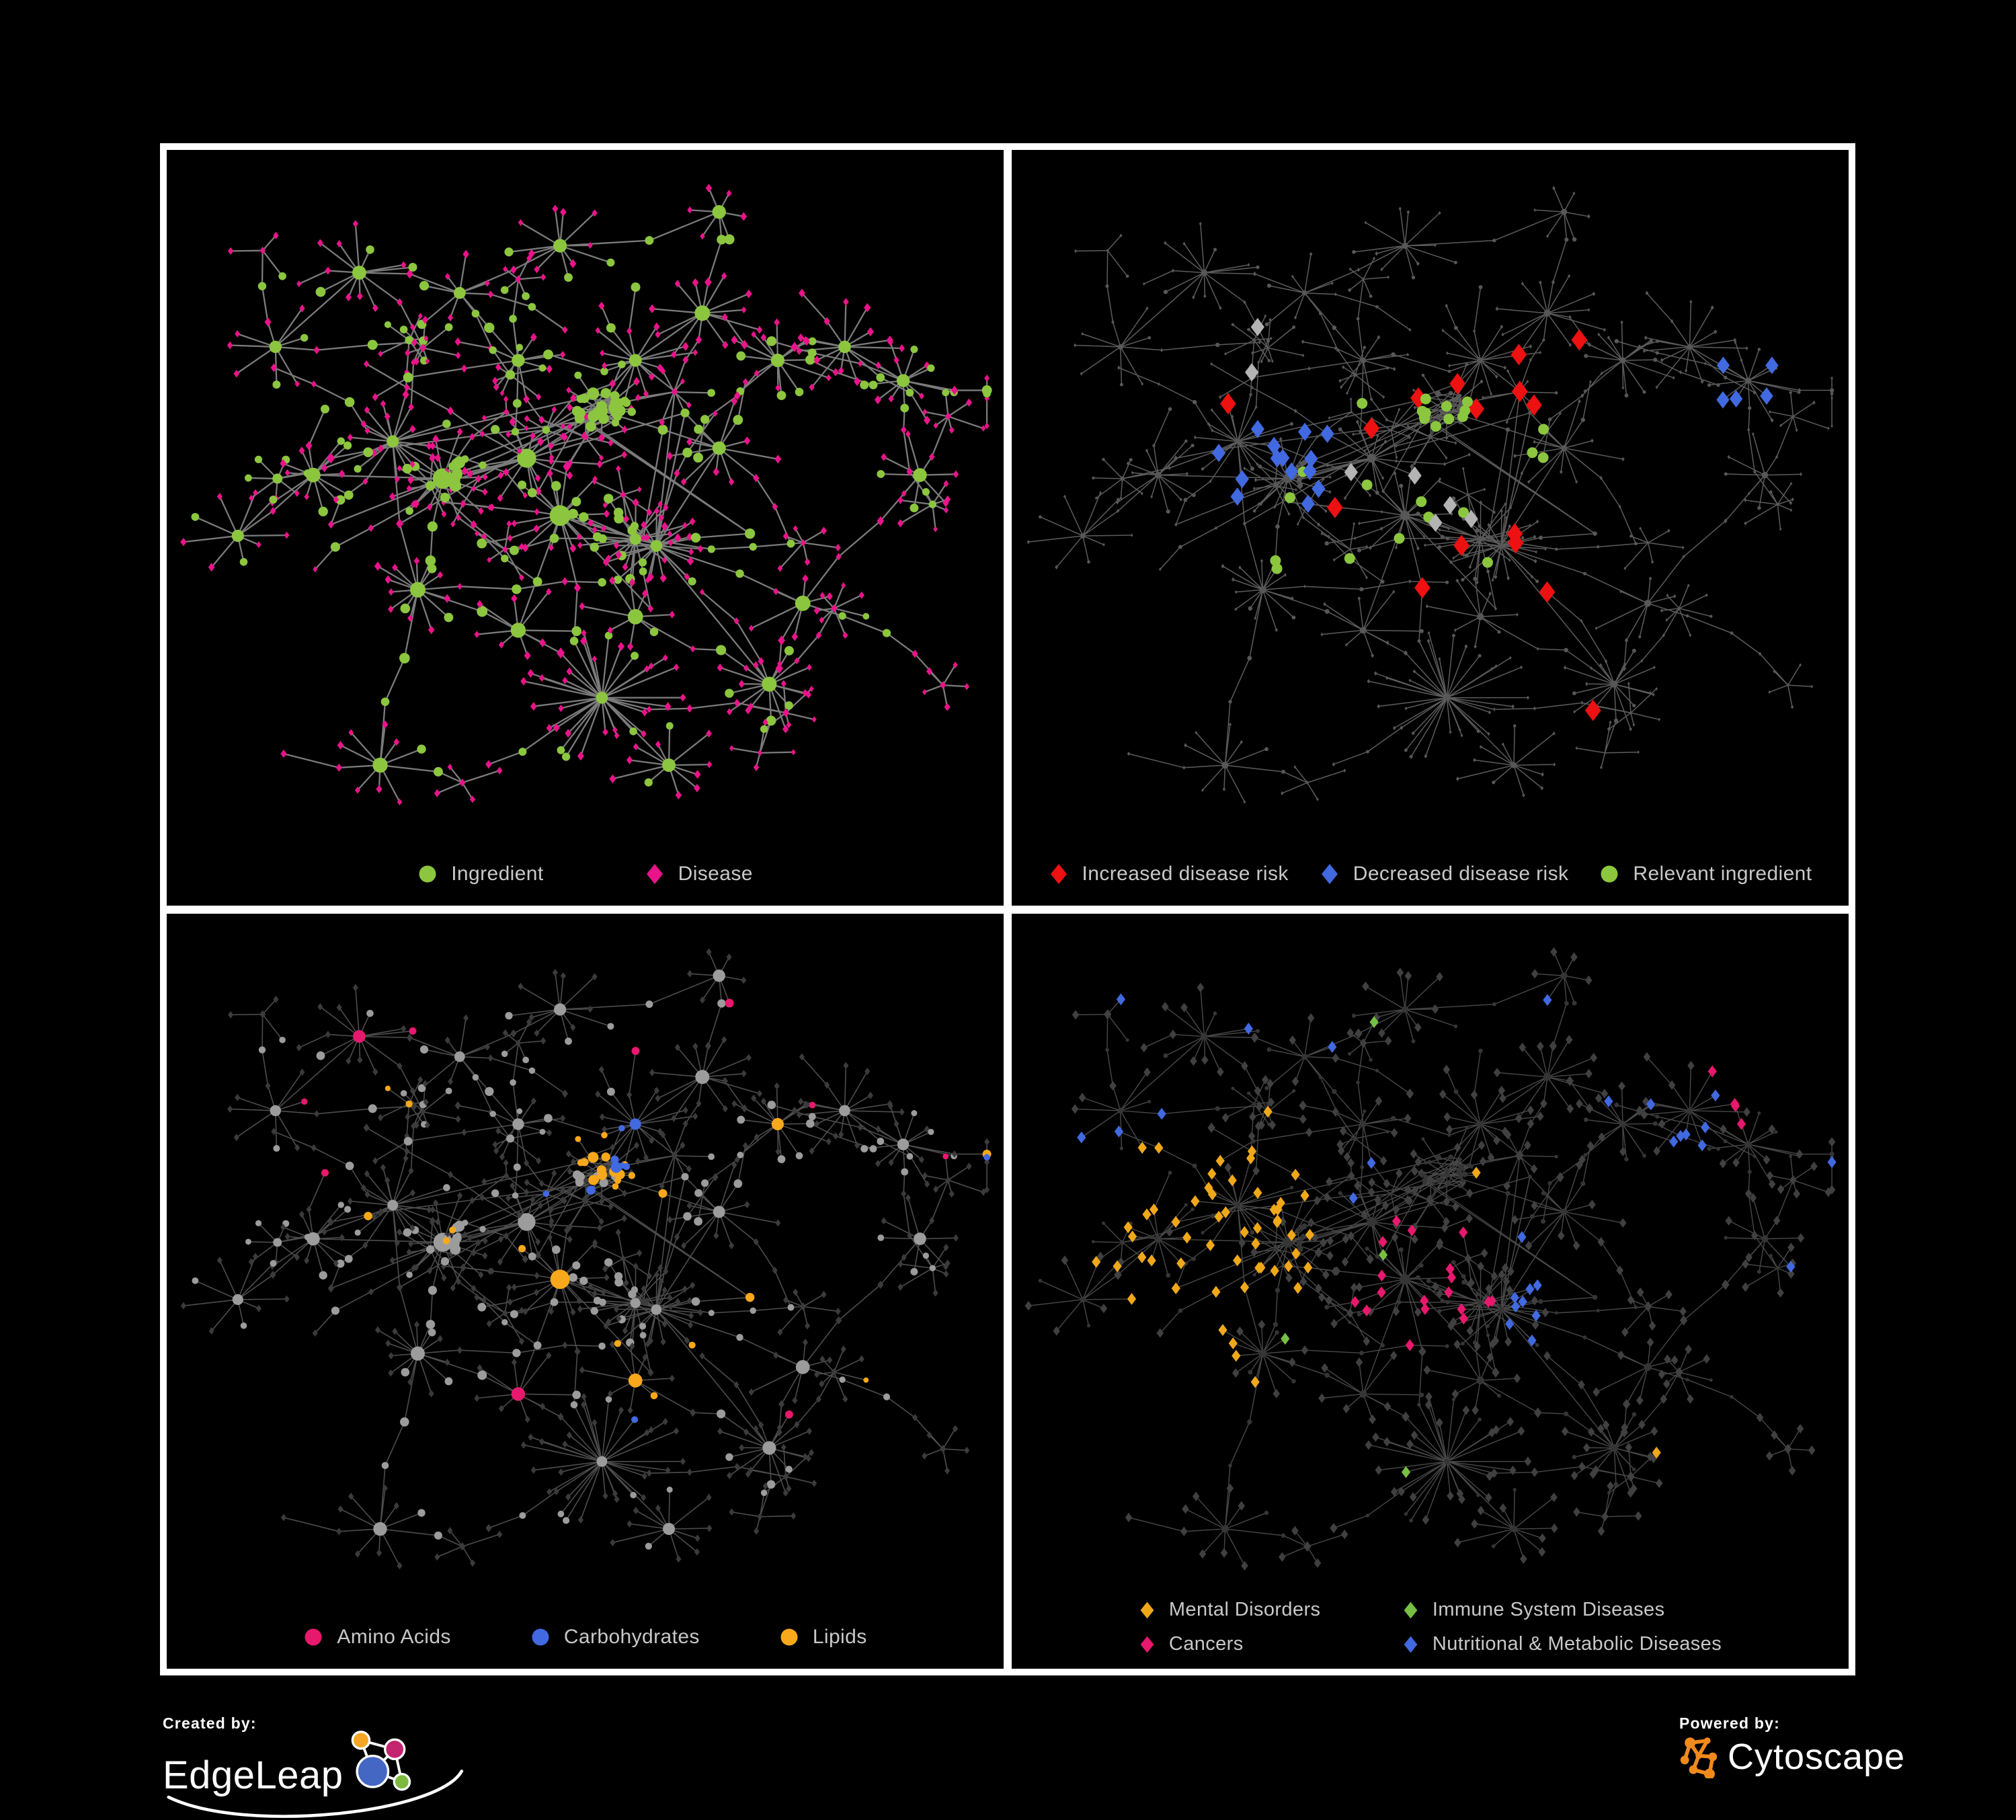  I want to click on legend-ingredient-disease: Ingredient Disease, so click(585, 874).